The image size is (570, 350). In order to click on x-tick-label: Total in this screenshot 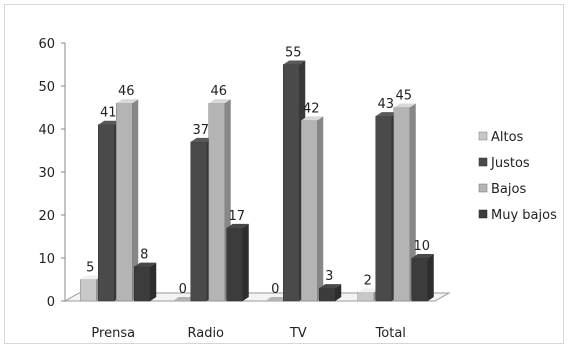, I will do `click(390, 333)`.